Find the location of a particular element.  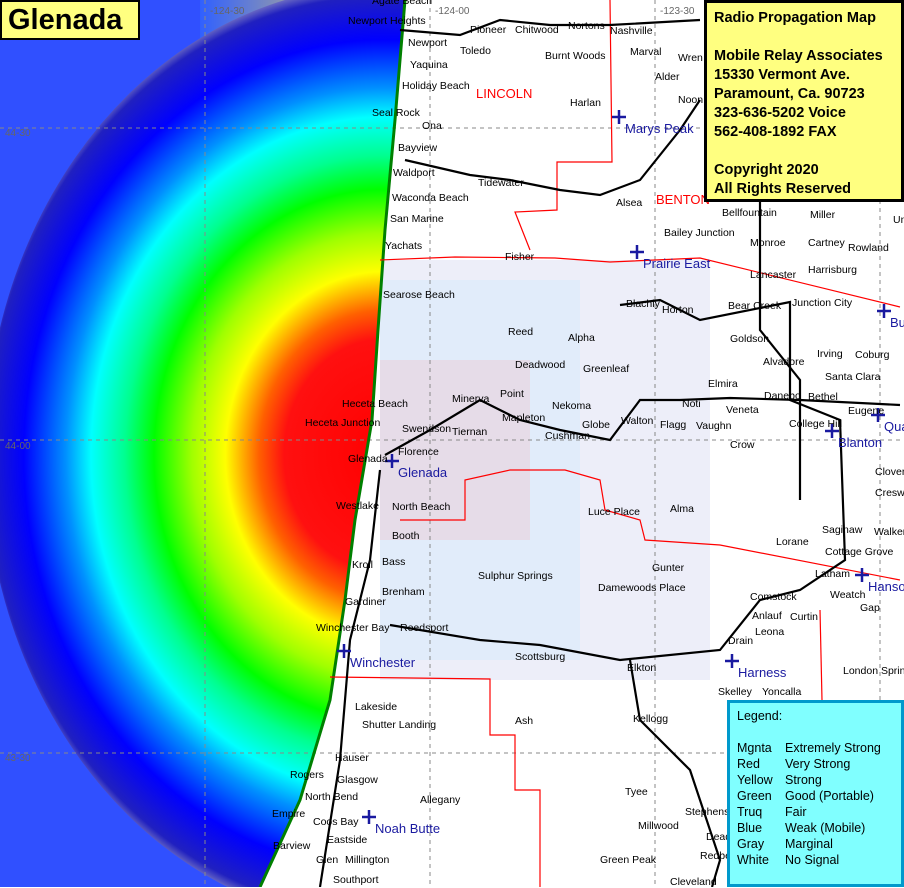

place-label: Waconda Beach is located at coordinates (430, 198).